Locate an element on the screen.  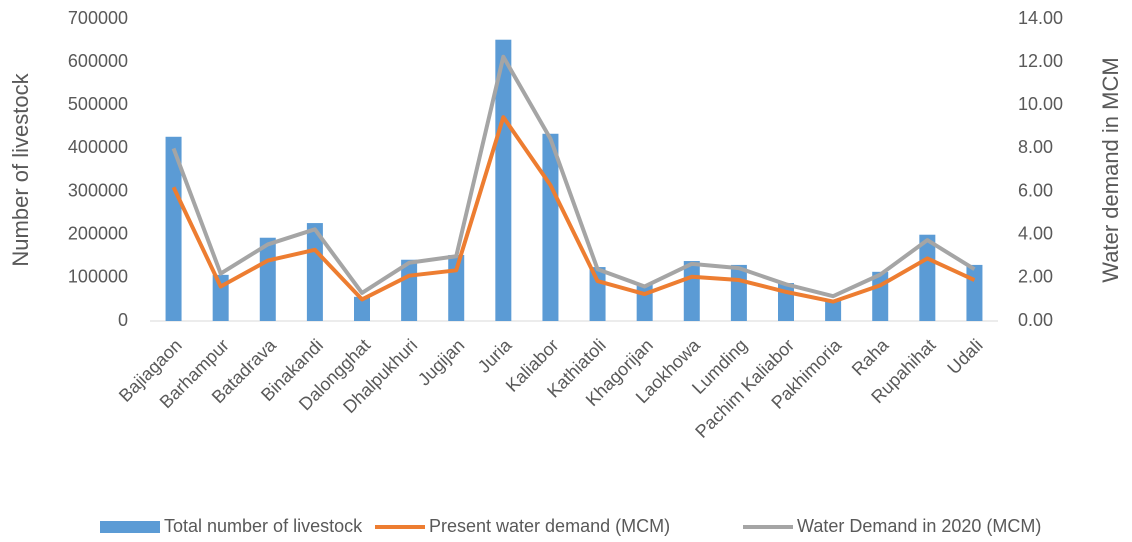
y2-axis-title: Water demand in MCM is located at coordinates (1110, 169).